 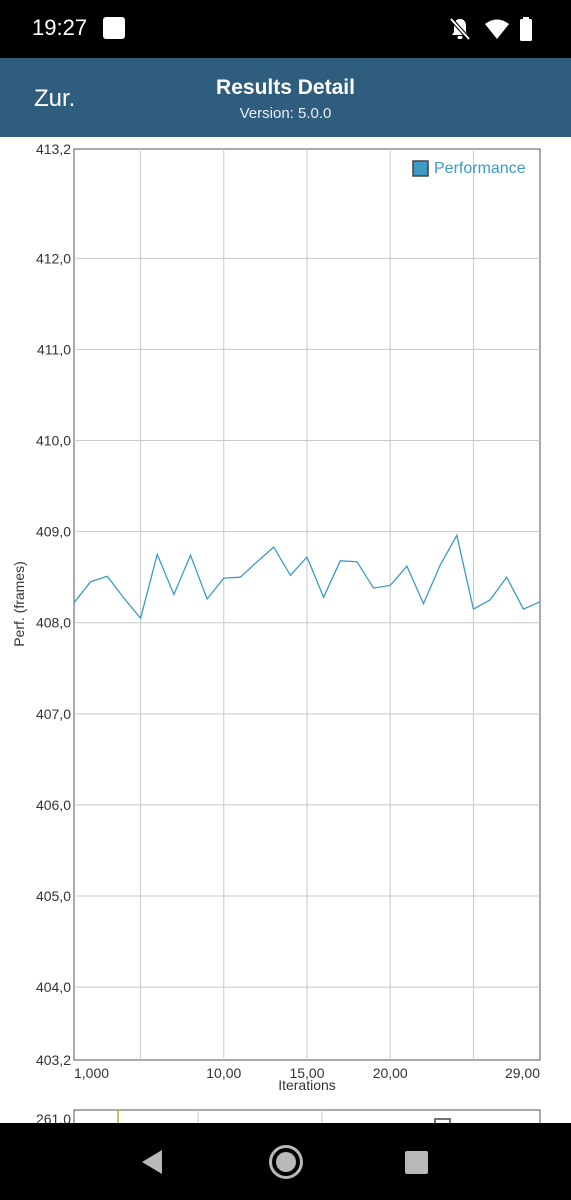 I want to click on x-tick-label: 15,00, so click(x=306, y=1073).